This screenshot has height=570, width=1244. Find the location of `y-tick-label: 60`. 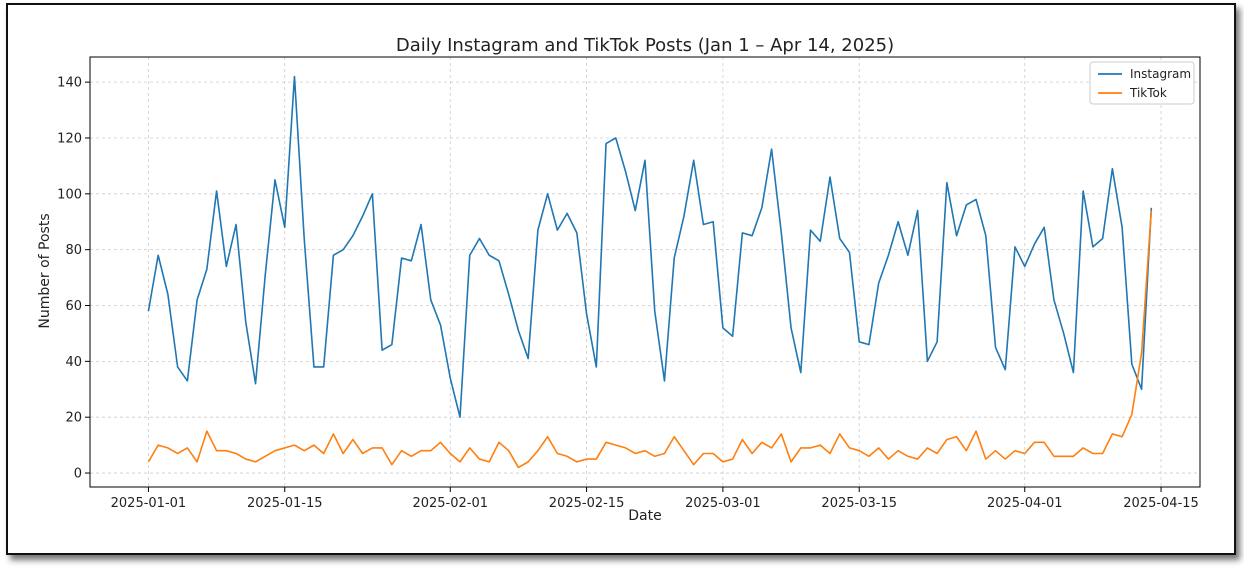

y-tick-label: 60 is located at coordinates (73, 306).